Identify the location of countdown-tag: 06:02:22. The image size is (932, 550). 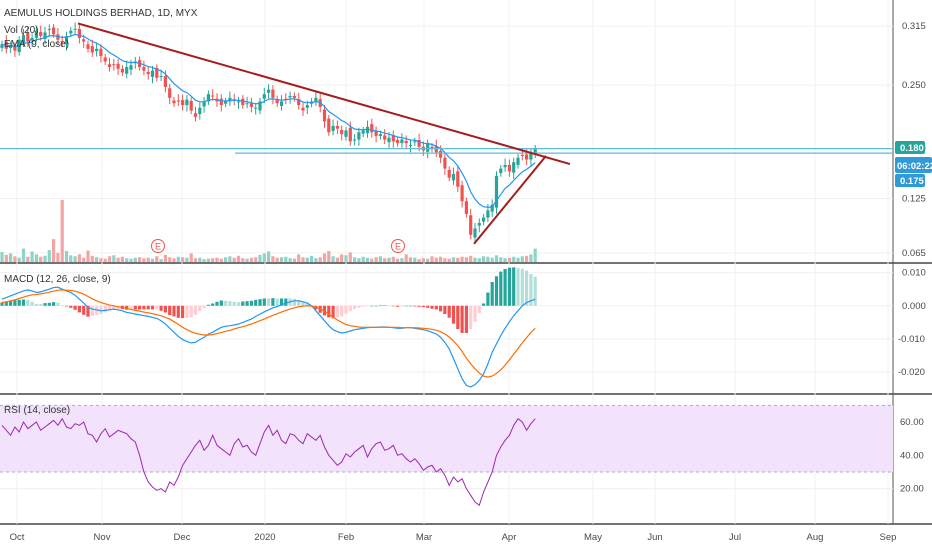
(913, 165).